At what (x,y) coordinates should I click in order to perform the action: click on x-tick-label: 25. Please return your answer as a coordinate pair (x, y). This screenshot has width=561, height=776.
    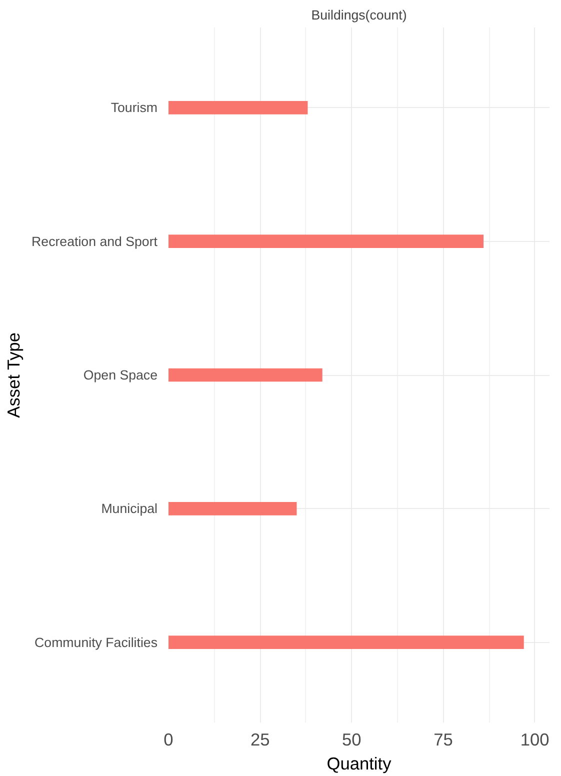
    Looking at the image, I should click on (260, 740).